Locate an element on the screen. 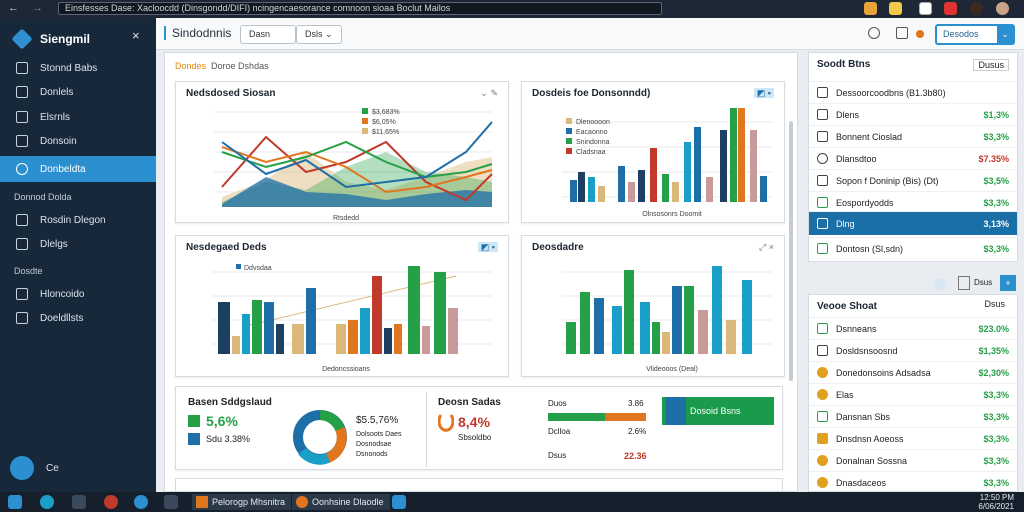 This screenshot has height=512, width=1024. list-item: Eospordyodds $3,3% is located at coordinates (913, 202).